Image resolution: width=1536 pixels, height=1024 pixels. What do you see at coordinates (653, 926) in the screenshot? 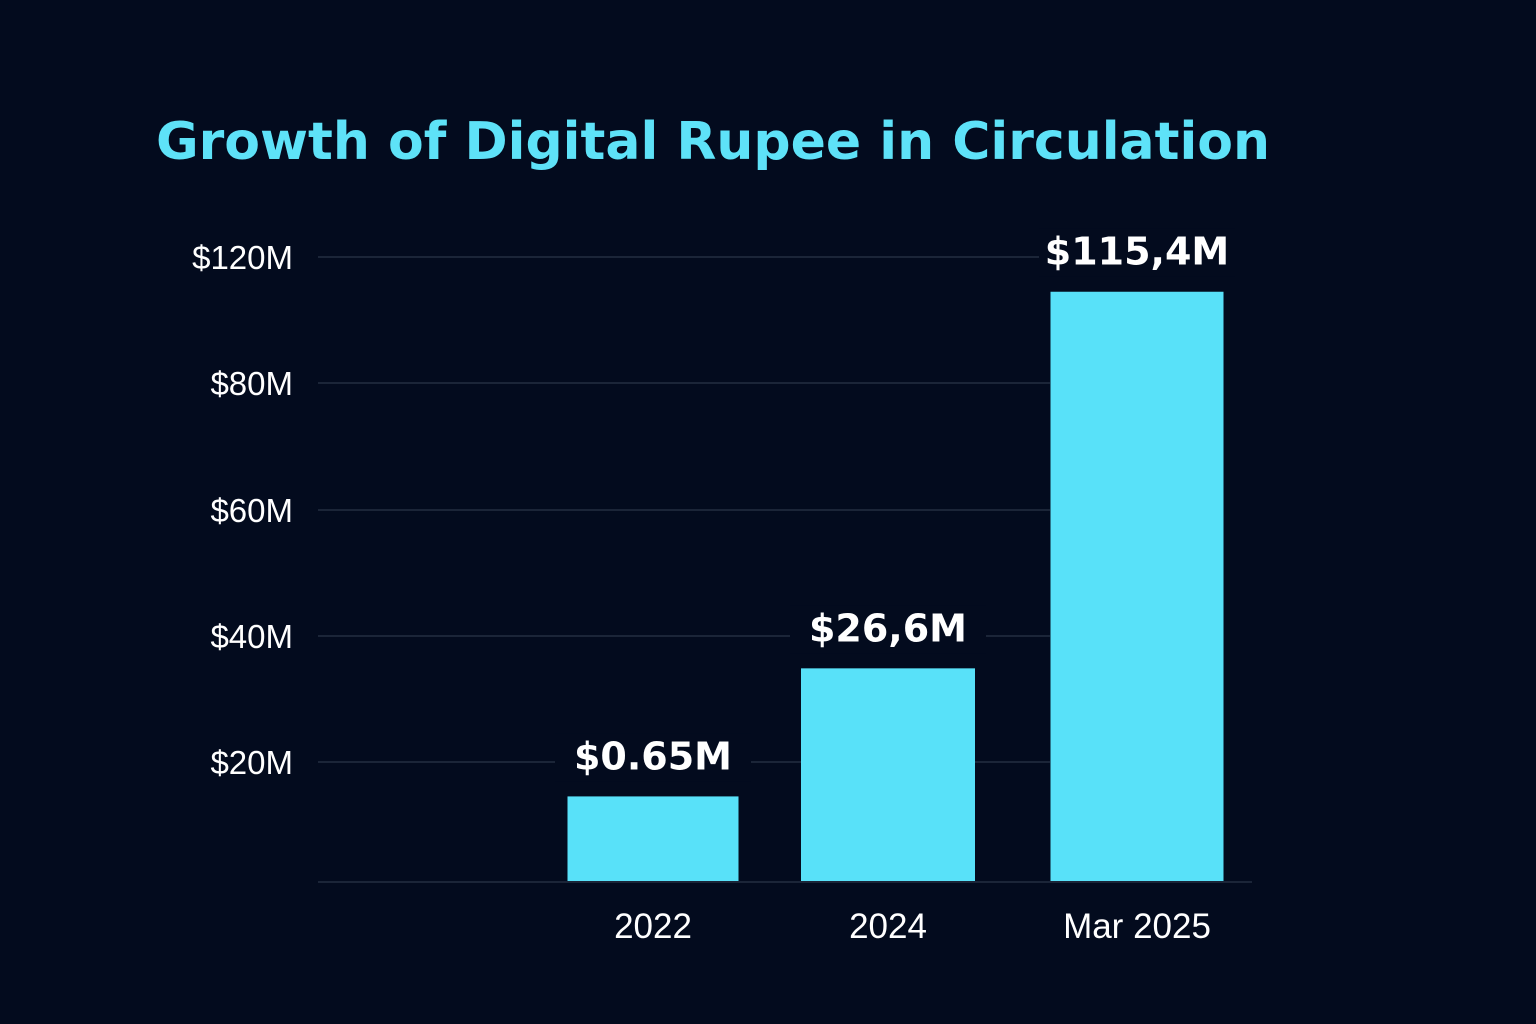
I see `x-tick-label-0: 2022` at bounding box center [653, 926].